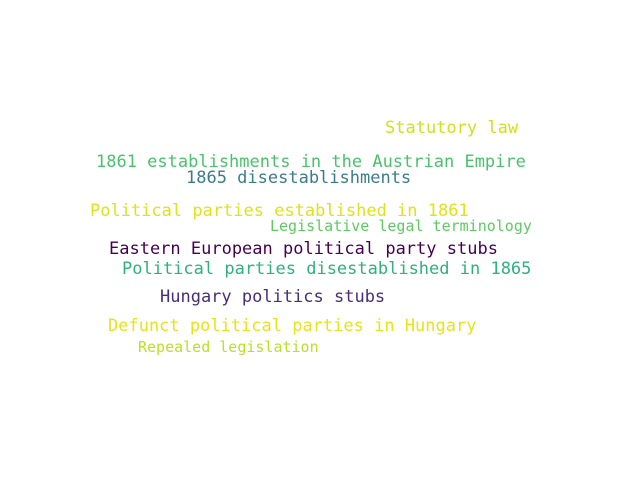 Image resolution: width=640 pixels, height=480 pixels. Describe the element at coordinates (299, 178) in the screenshot. I see `word-1865-disestablishments: 1865 disestablishments` at that location.